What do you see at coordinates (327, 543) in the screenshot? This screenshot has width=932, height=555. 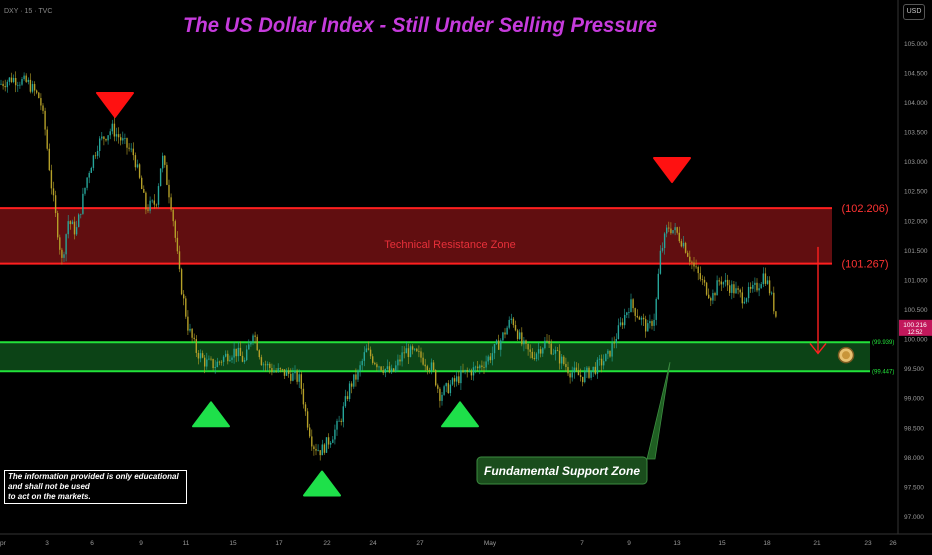 I see `time-tick-label: 22` at bounding box center [327, 543].